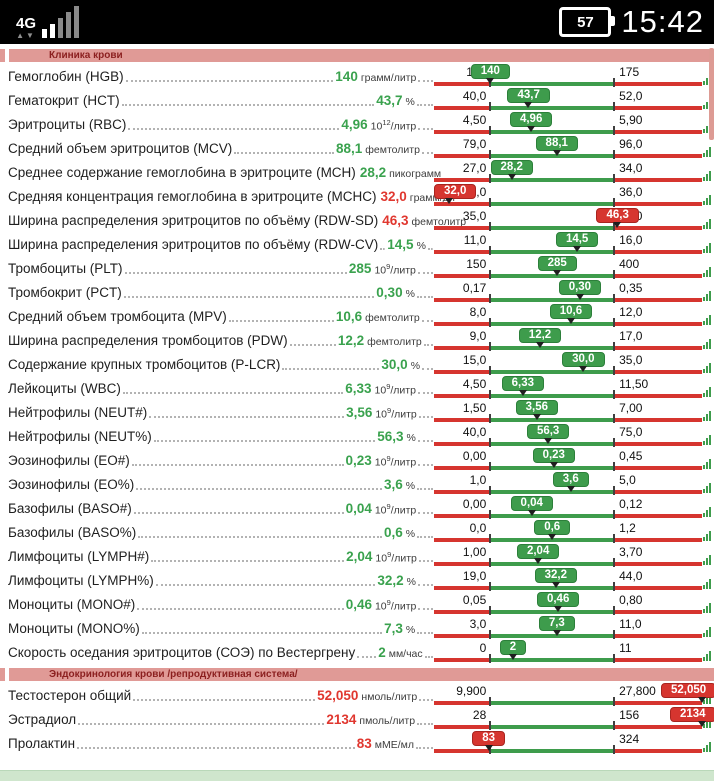 This screenshot has width=714, height=781. I want to click on reference-range-bar: 0,00 0,12 0,04, so click(568, 508).